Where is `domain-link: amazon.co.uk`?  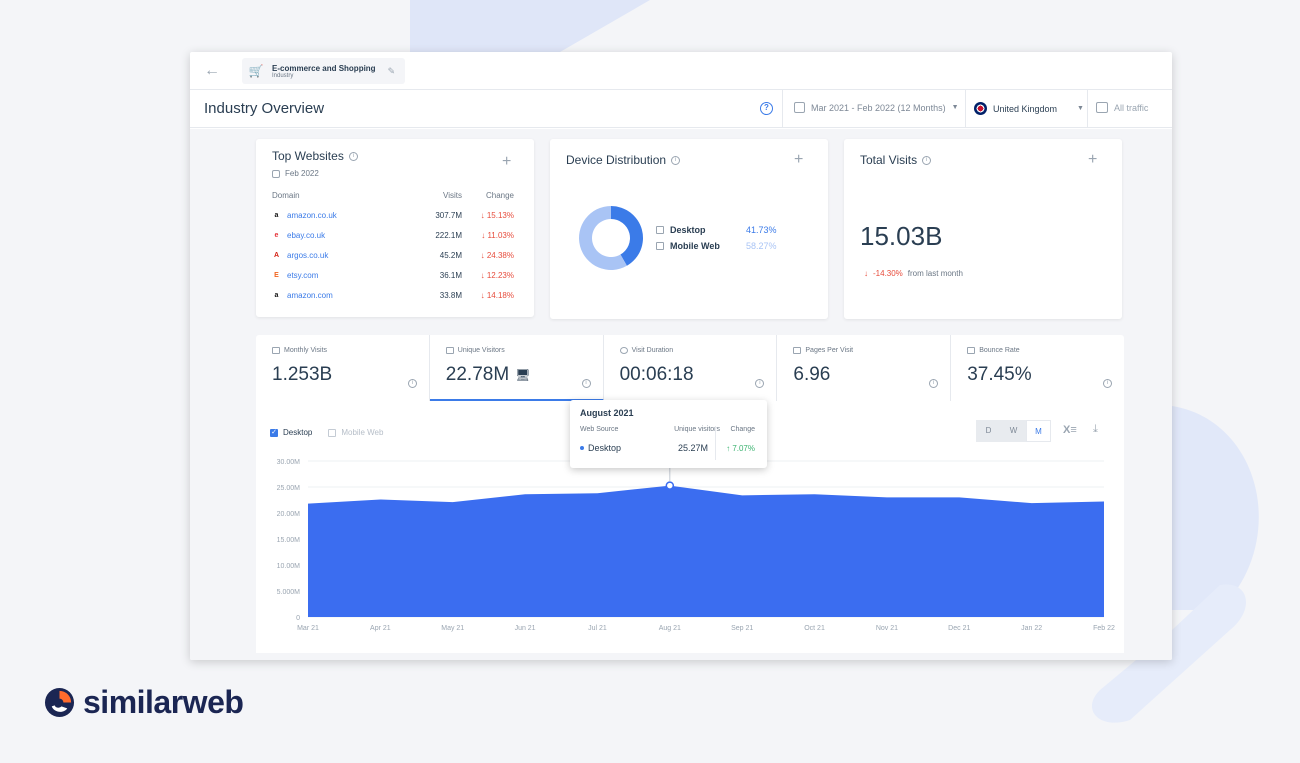 domain-link: amazon.co.uk is located at coordinates (312, 215).